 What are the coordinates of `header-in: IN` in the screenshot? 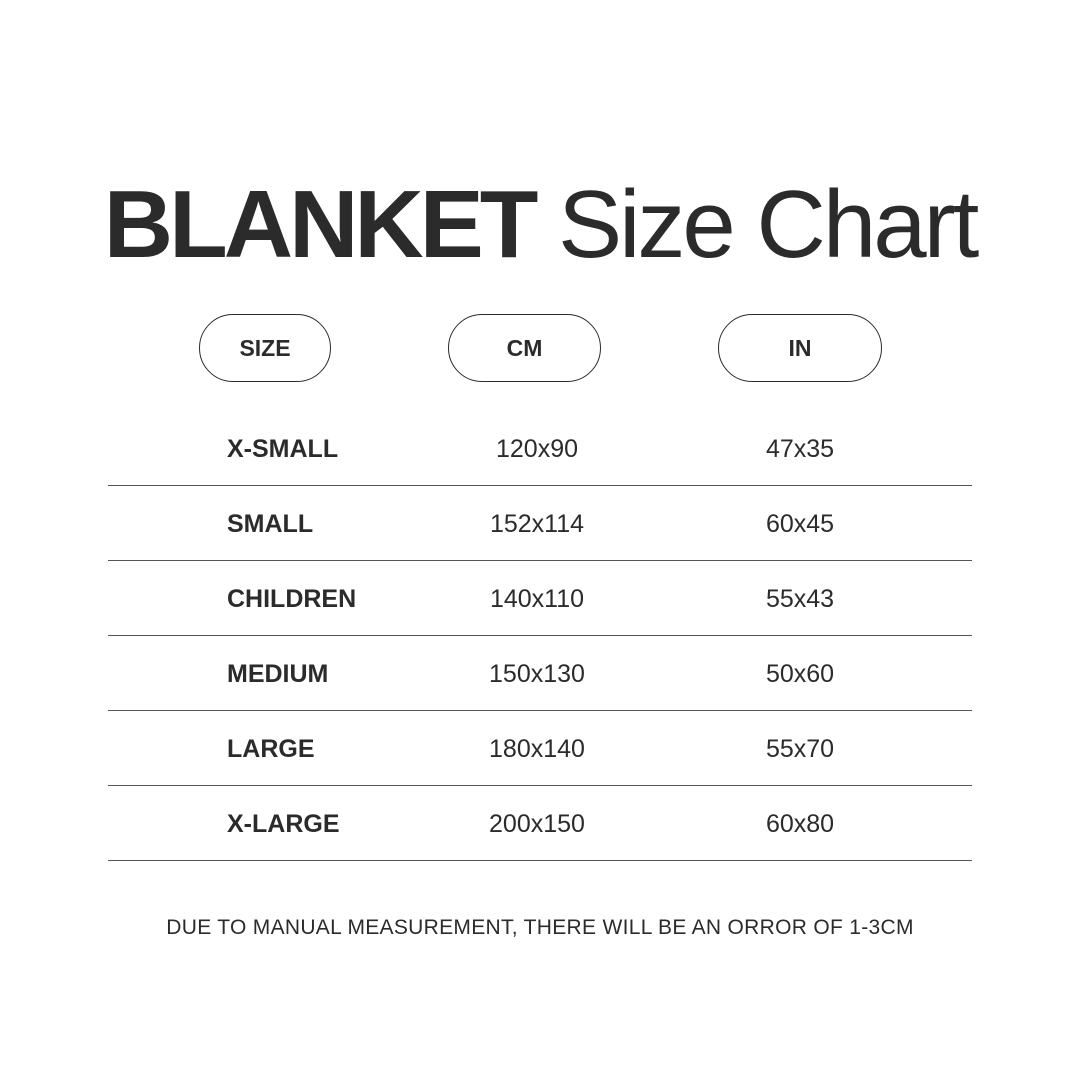 It's located at (800, 348).